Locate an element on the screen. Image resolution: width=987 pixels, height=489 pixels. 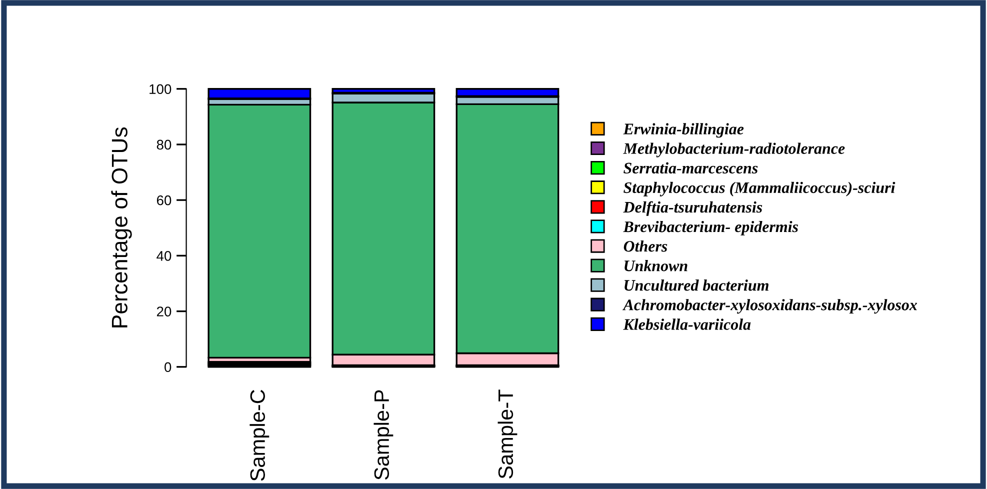
legend-label: Others is located at coordinates (646, 246).